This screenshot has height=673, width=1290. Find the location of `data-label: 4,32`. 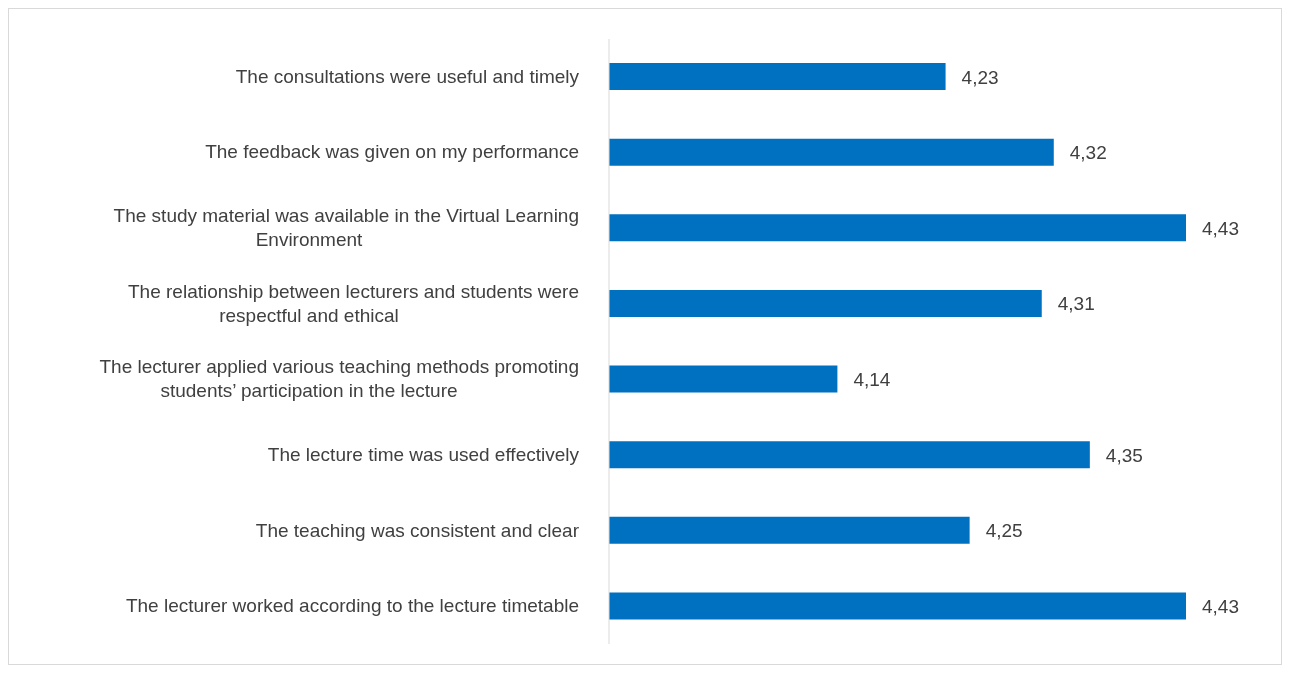

data-label: 4,32 is located at coordinates (1088, 153).